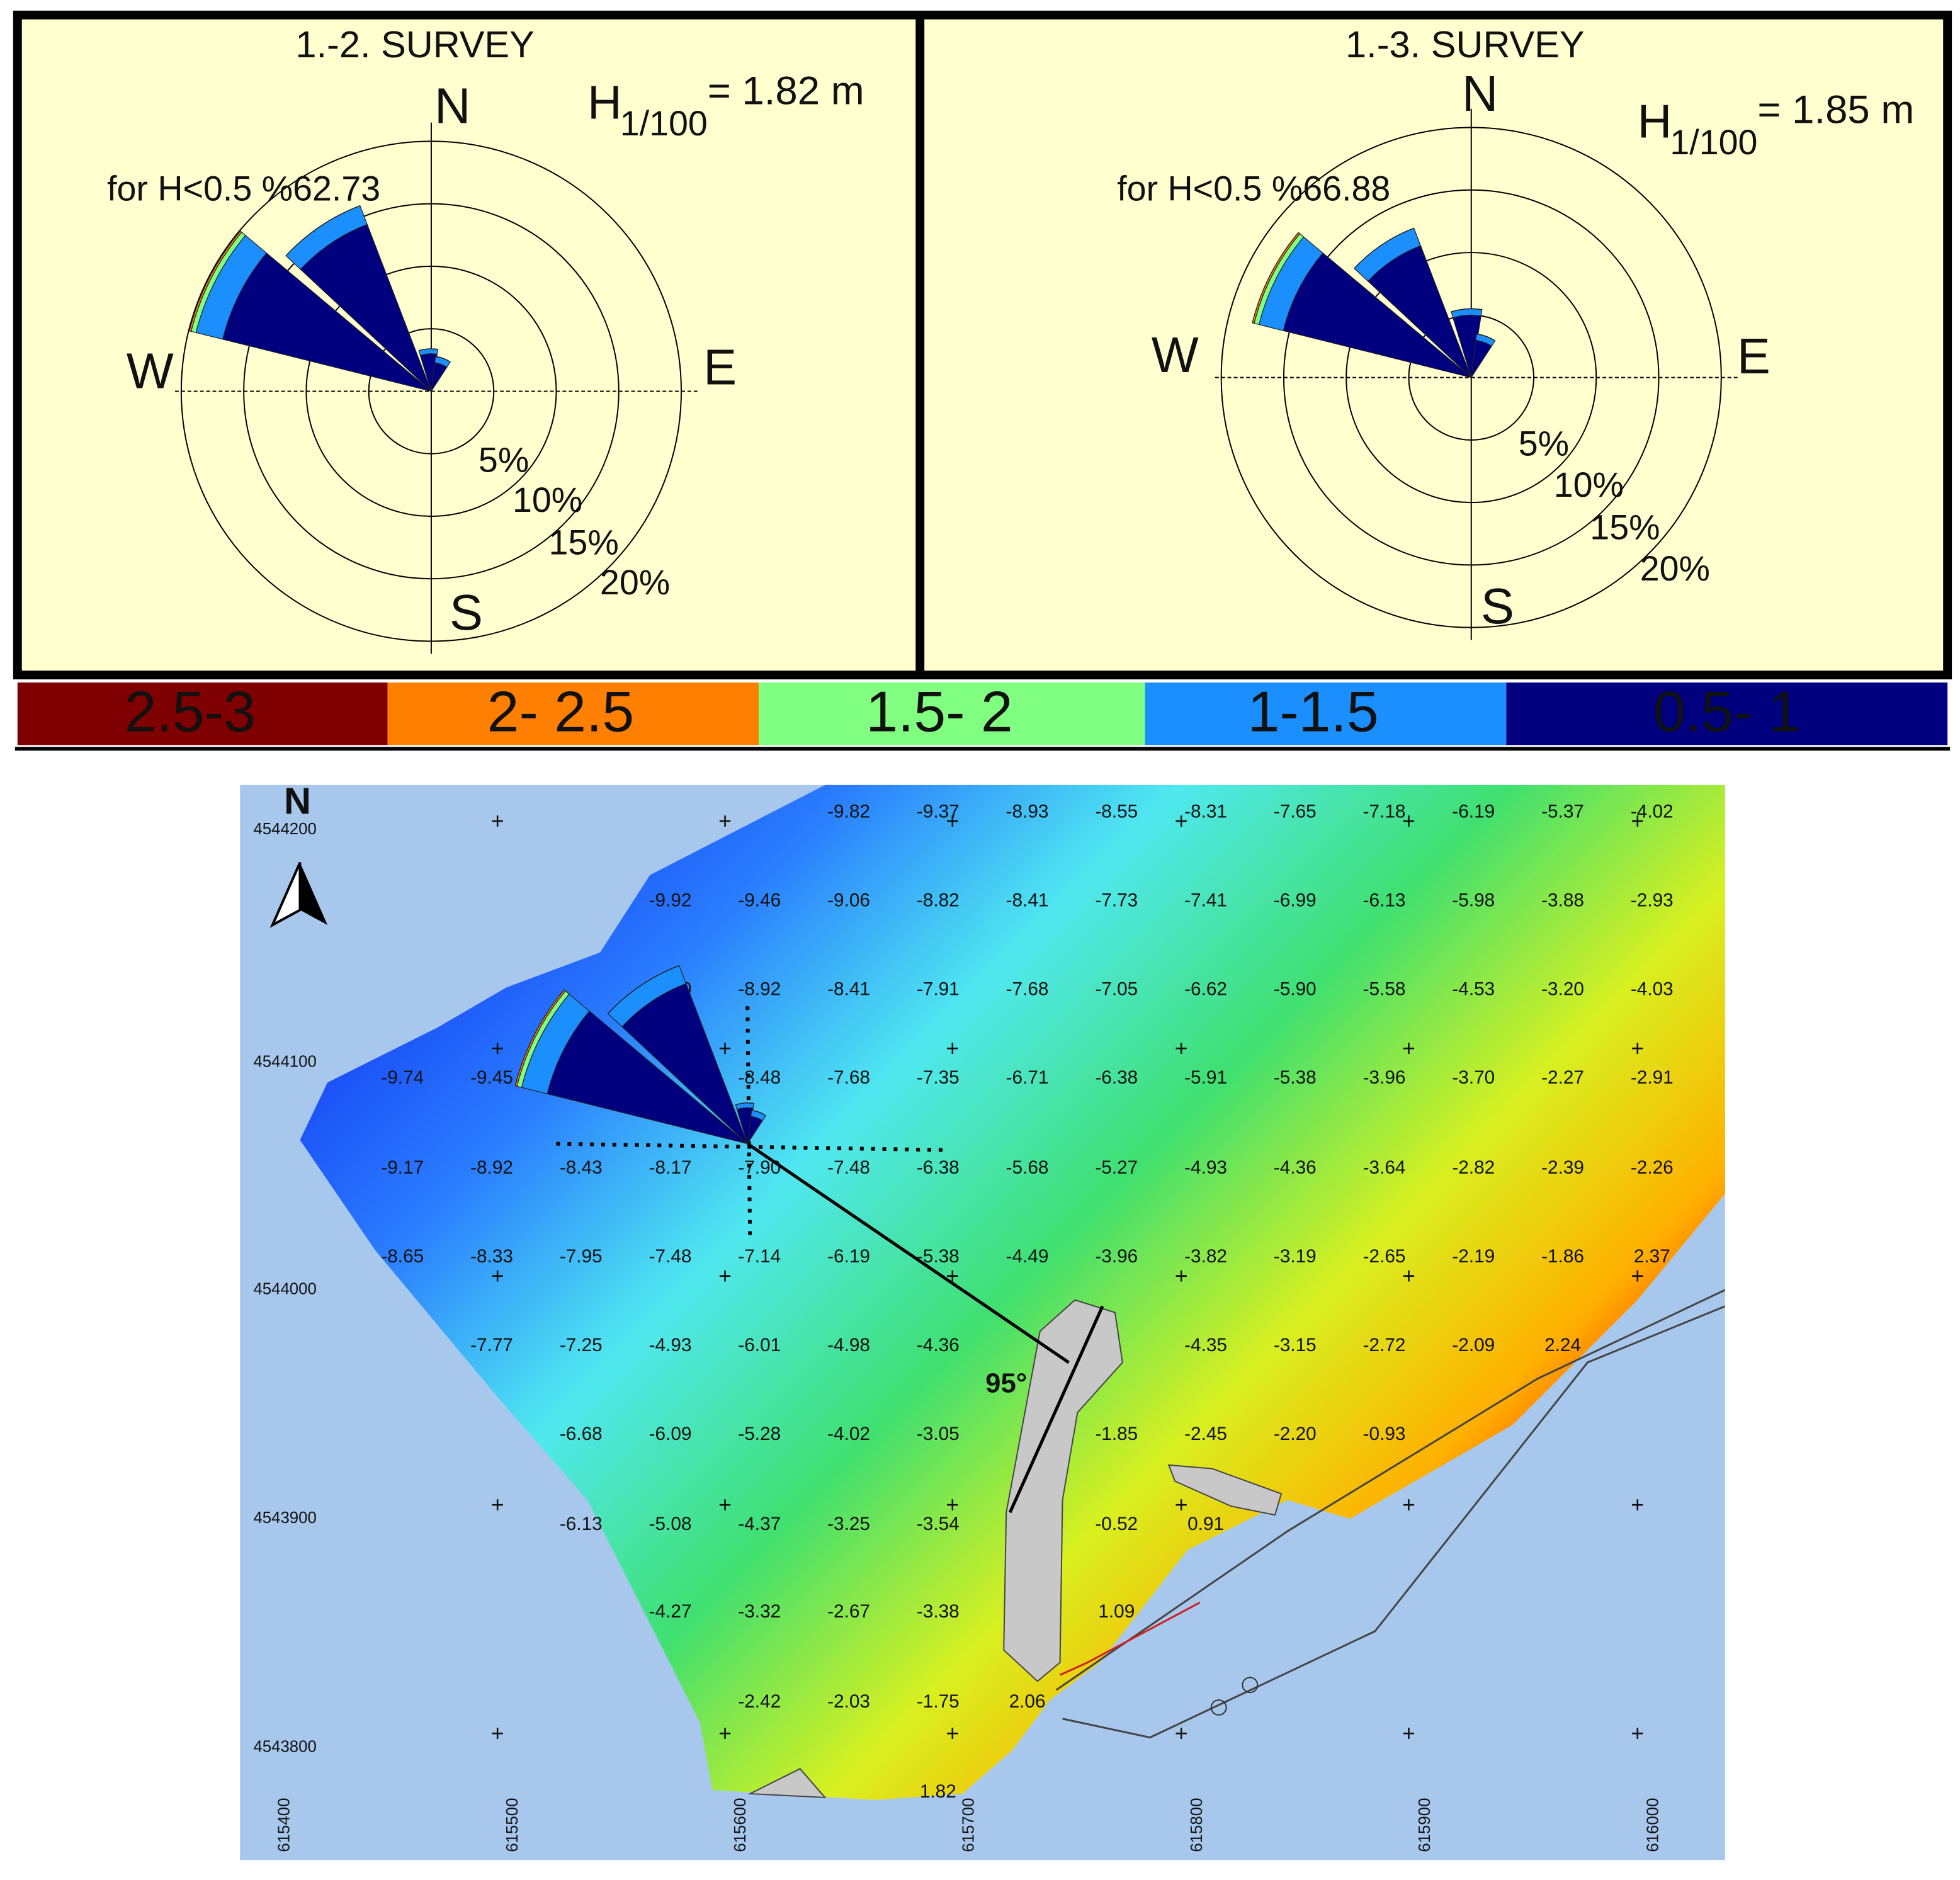  Describe the element at coordinates (1473, 1167) in the screenshot. I see `depth-label: -2.82` at that location.